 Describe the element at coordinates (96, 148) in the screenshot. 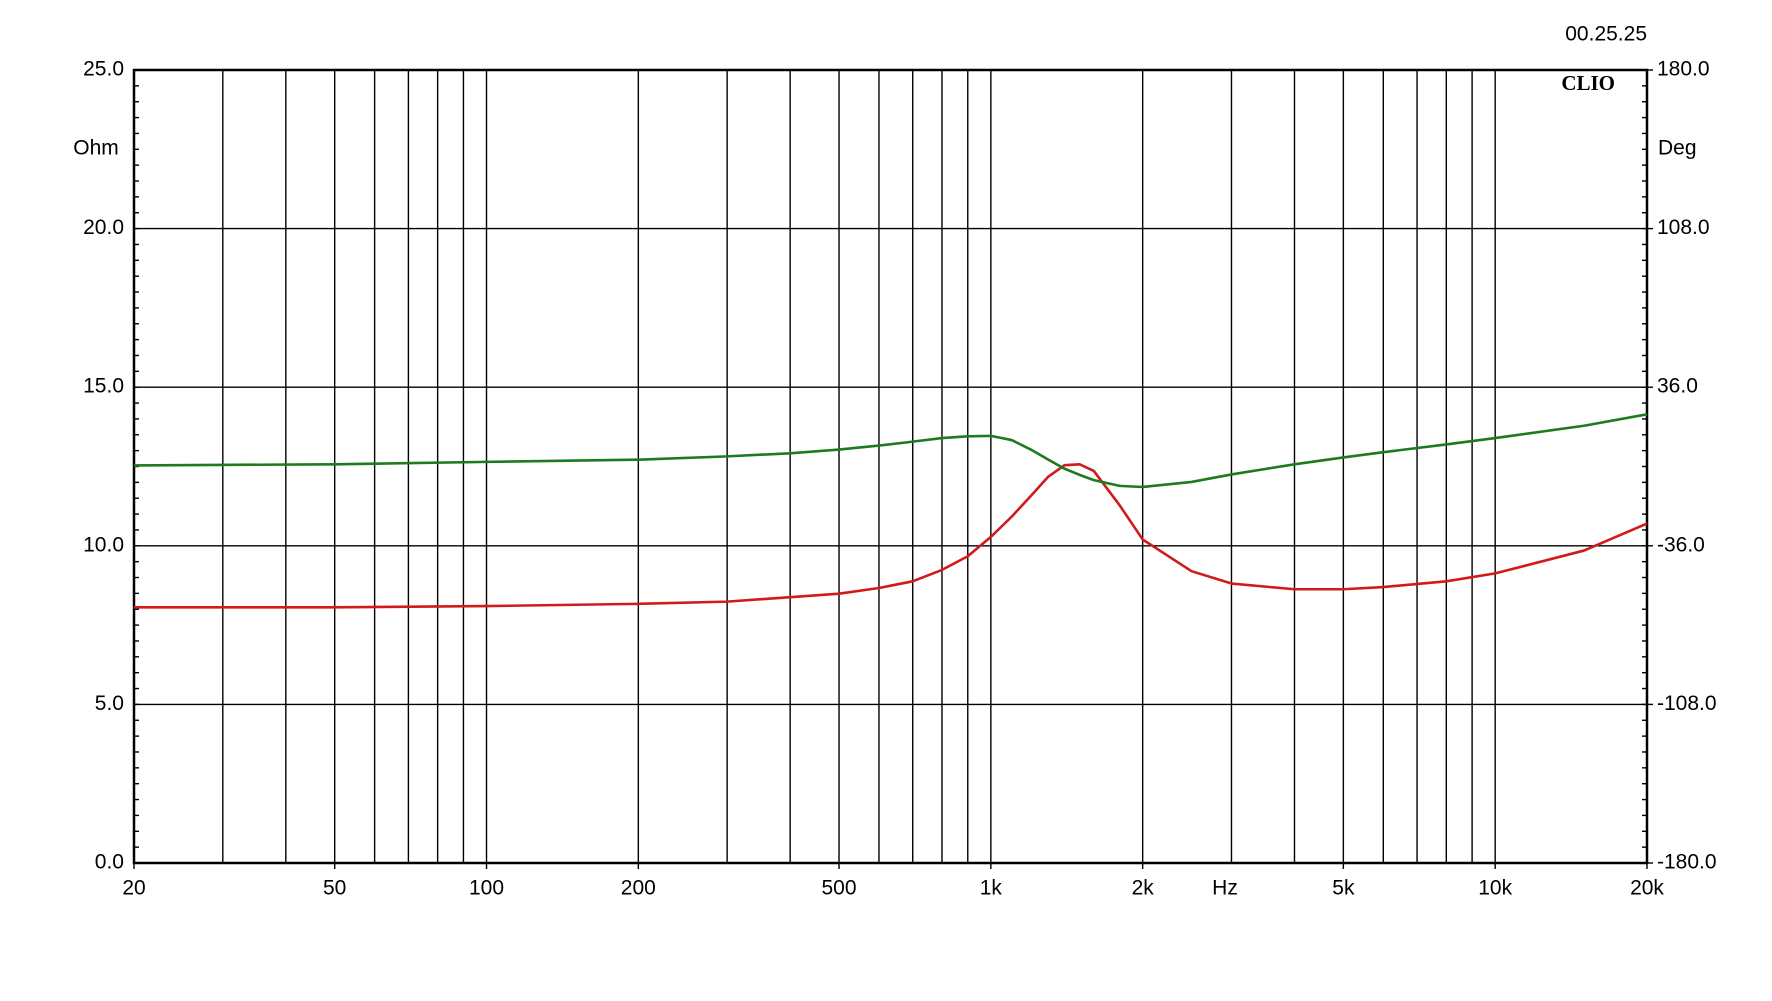

I see `y-axis-label: Ohm` at that location.